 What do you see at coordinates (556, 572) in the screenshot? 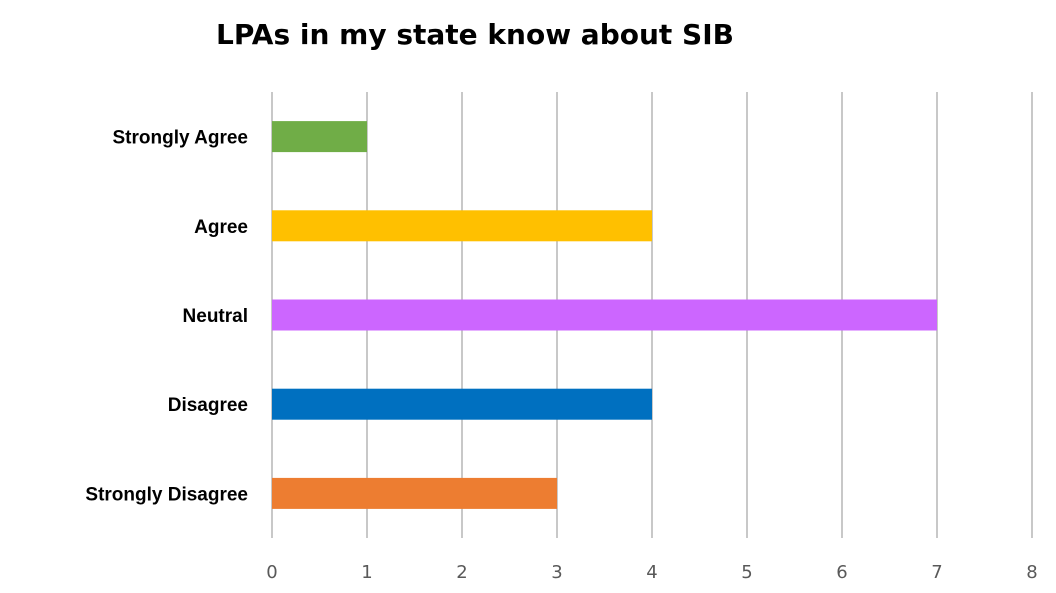
I see `x-tick-label: 3` at bounding box center [556, 572].